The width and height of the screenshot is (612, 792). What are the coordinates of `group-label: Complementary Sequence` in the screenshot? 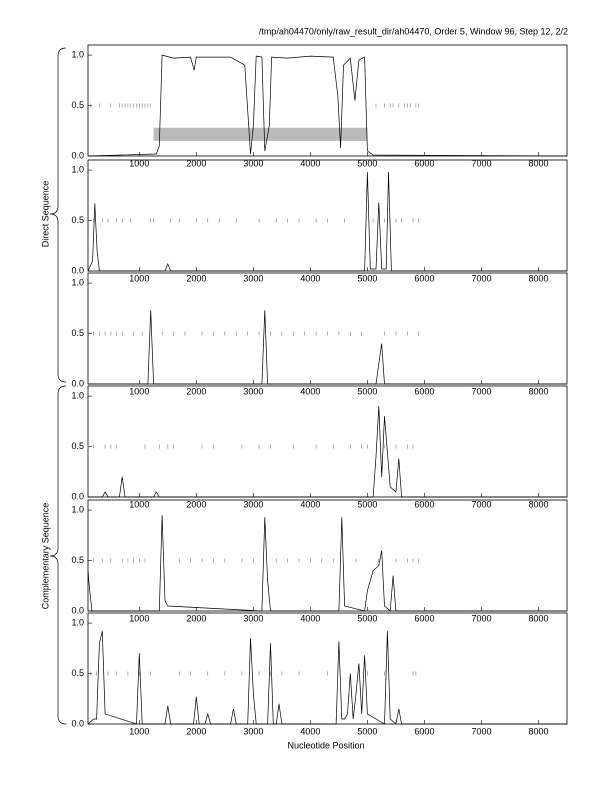 It's located at (45, 556).